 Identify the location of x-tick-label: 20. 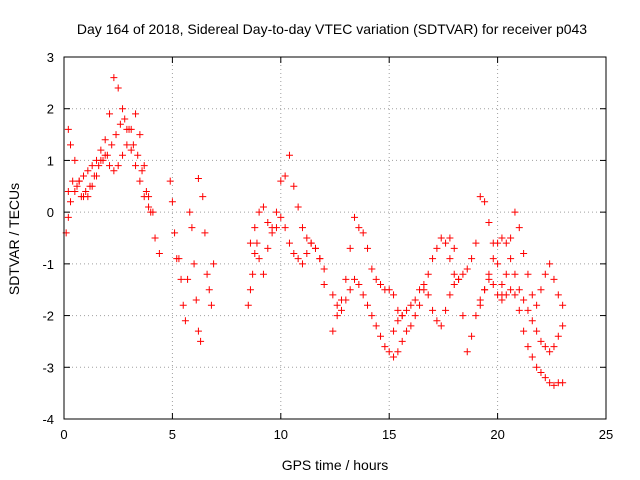
(497, 434).